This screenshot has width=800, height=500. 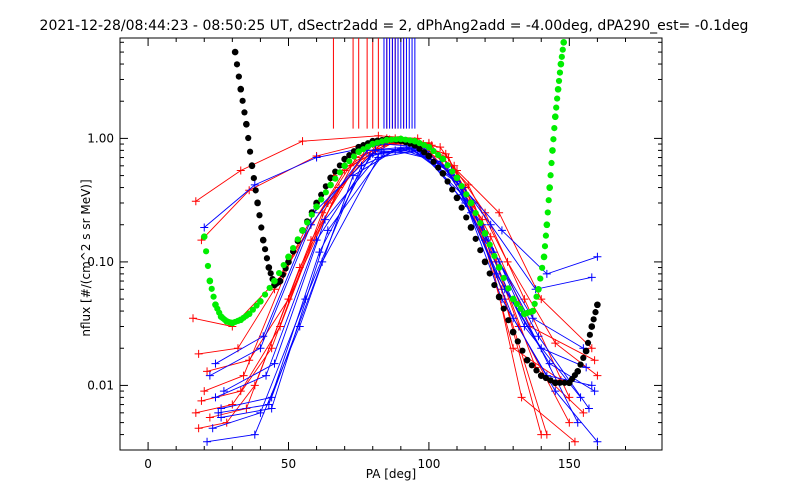 What do you see at coordinates (148, 464) in the screenshot?
I see `x-tick-label: 0` at bounding box center [148, 464].